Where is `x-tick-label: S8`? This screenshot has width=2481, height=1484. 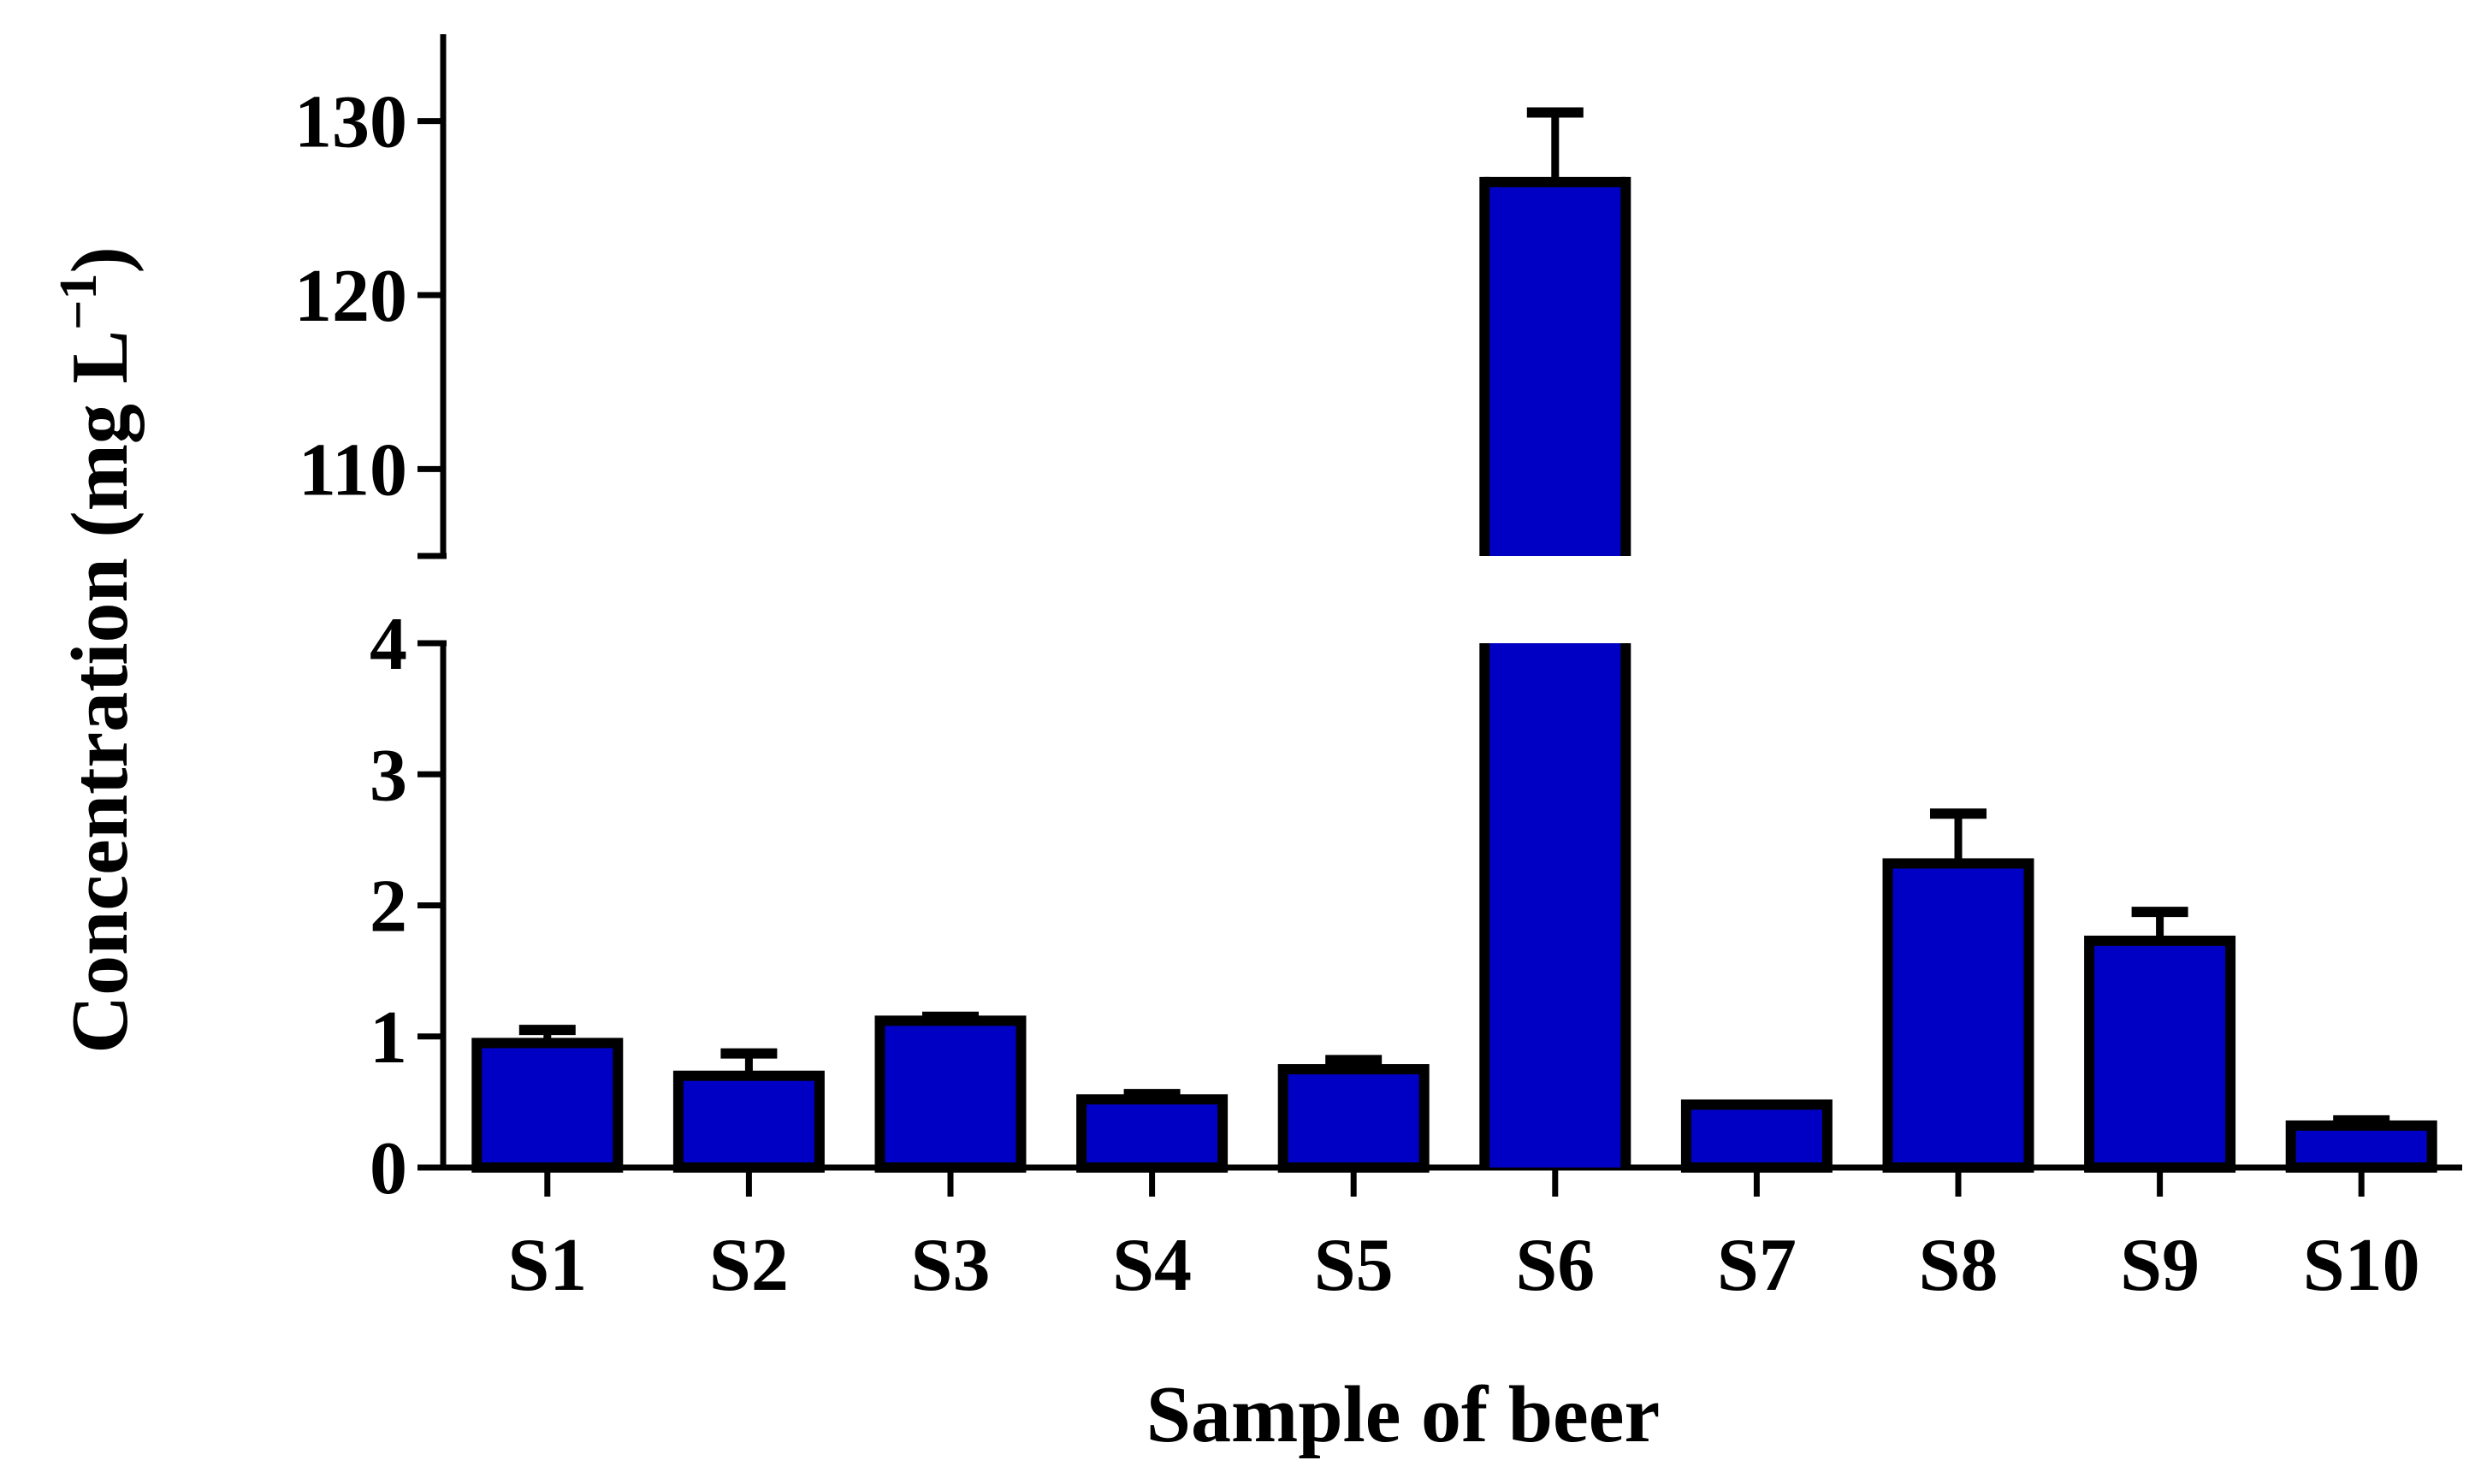 x-tick-label: S8 is located at coordinates (1959, 1265).